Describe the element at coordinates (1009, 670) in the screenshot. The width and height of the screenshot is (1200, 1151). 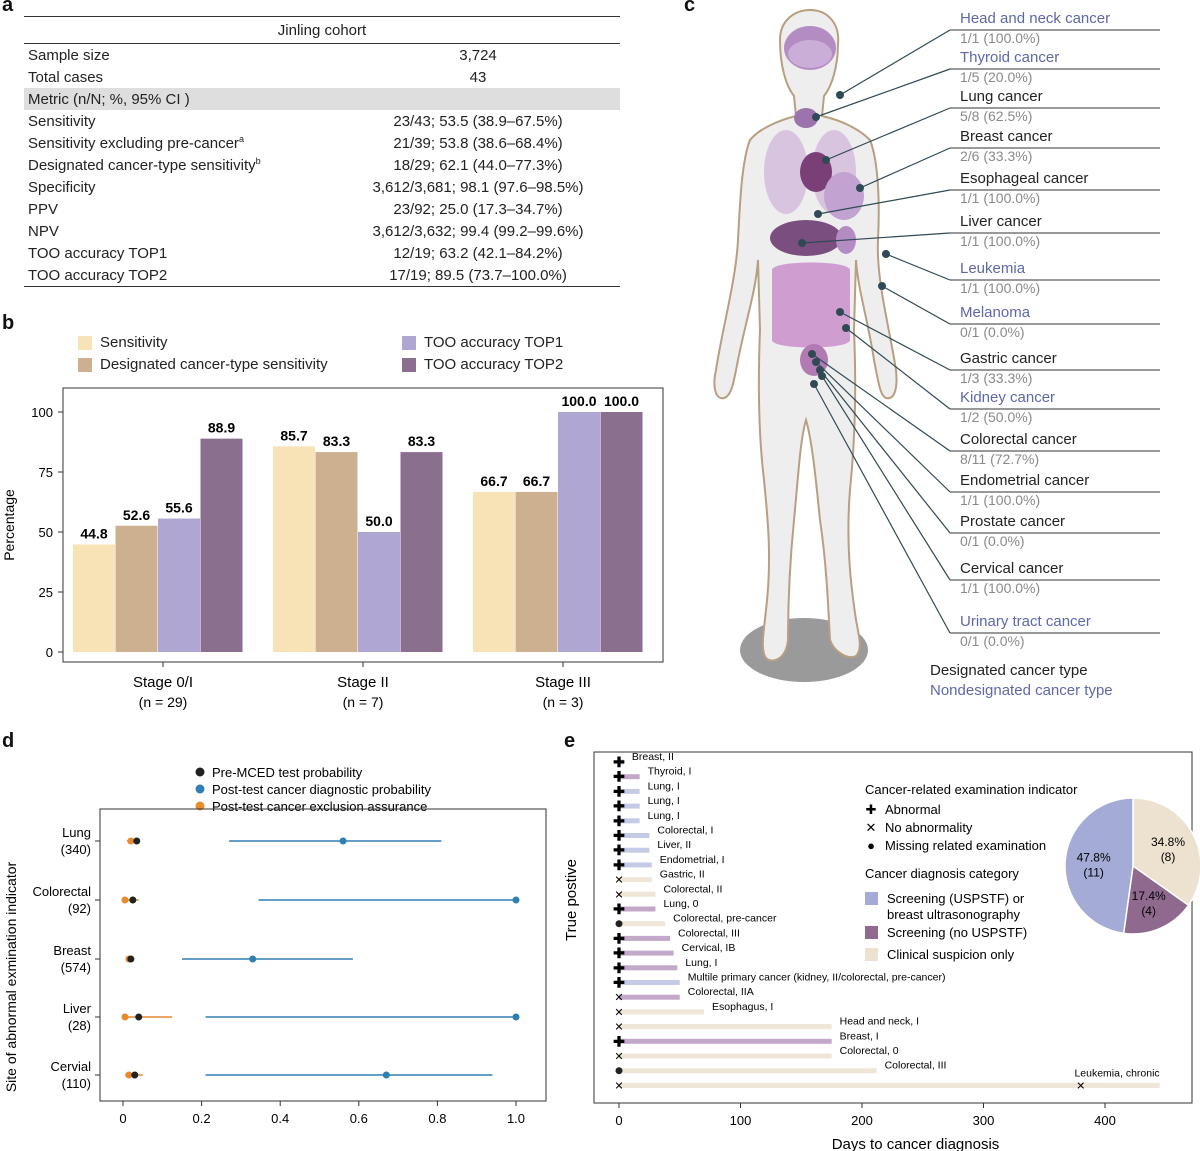
I see `legend-designated-type: Designated cancer type` at that location.